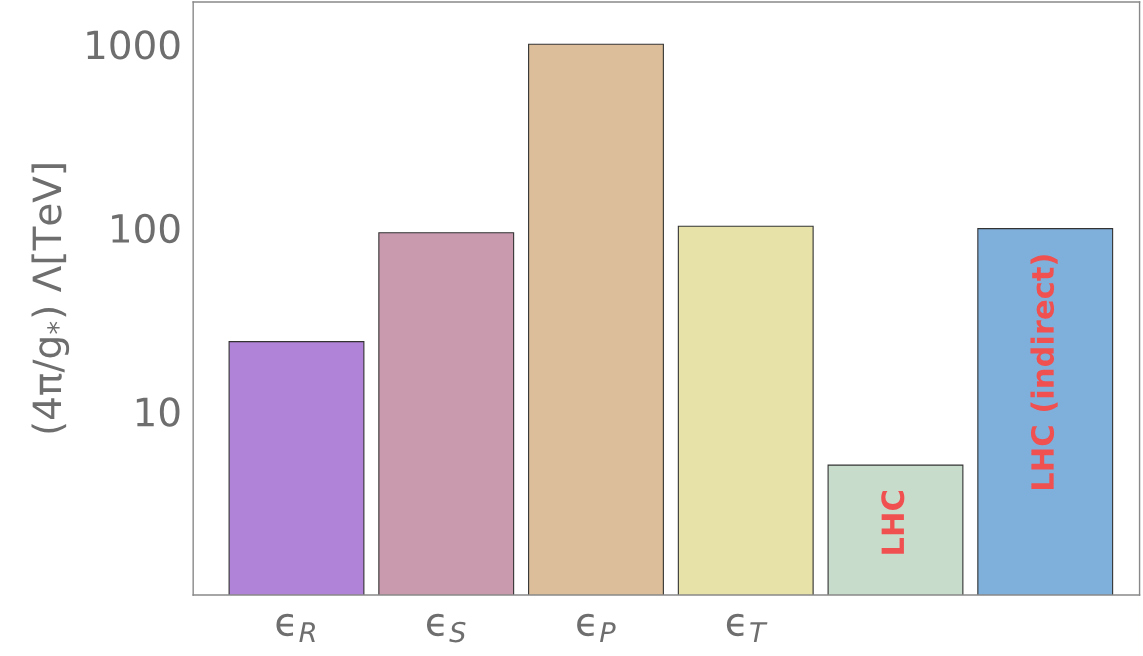  What do you see at coordinates (50, 298) in the screenshot?
I see `y-axis-title: (4π/g$_{*}$) Λ[TeV]` at bounding box center [50, 298].